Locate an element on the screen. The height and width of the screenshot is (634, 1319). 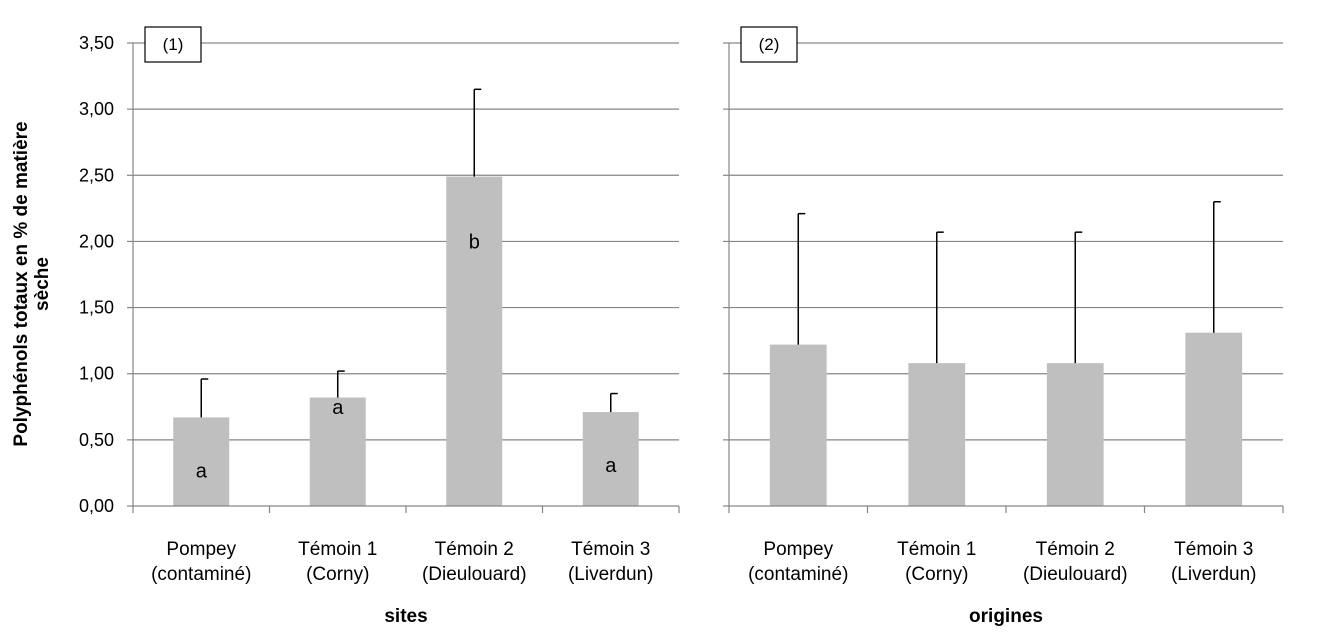
significance-letter: b is located at coordinates (474, 242).